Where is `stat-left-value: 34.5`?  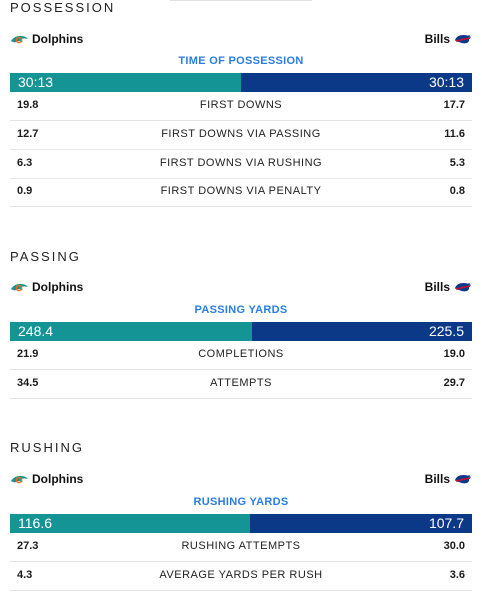
stat-left-value: 34.5 is located at coordinates (28, 383).